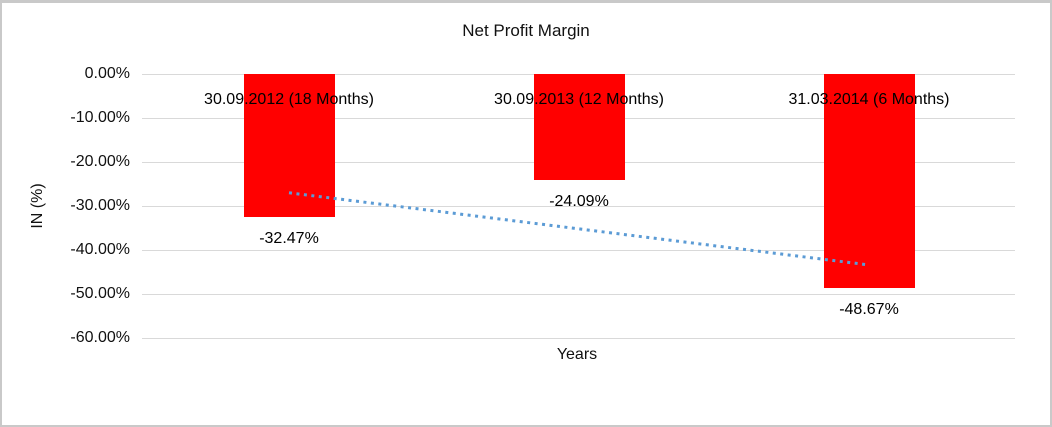  Describe the element at coordinates (100, 249) in the screenshot. I see `y-tick-label: -40.00%` at that location.